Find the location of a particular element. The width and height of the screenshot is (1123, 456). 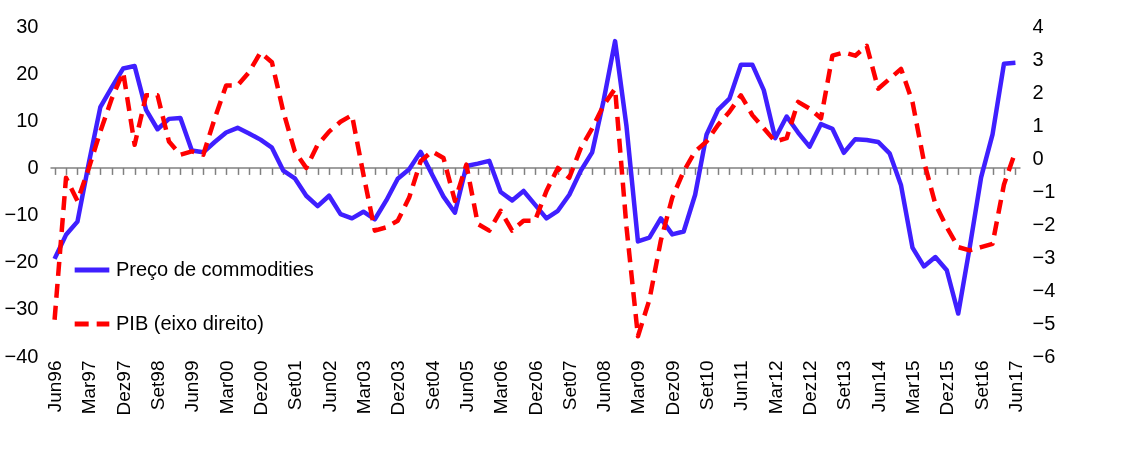

x-tick-label: Dez15 is located at coordinates (947, 388).